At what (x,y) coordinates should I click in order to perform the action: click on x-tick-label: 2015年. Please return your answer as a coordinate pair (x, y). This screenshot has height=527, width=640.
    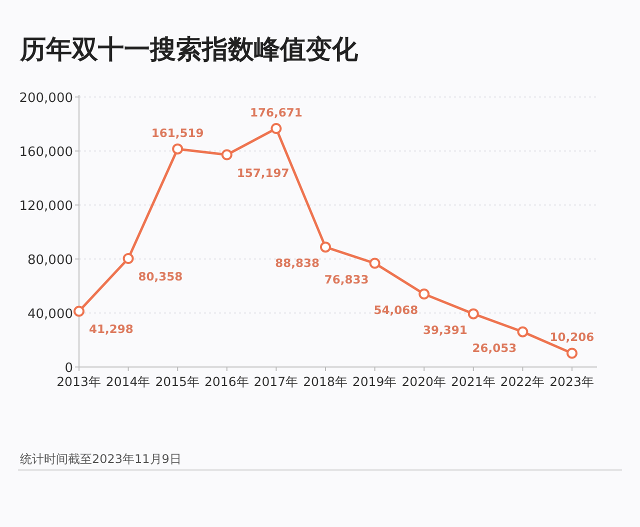
    Looking at the image, I should click on (177, 381).